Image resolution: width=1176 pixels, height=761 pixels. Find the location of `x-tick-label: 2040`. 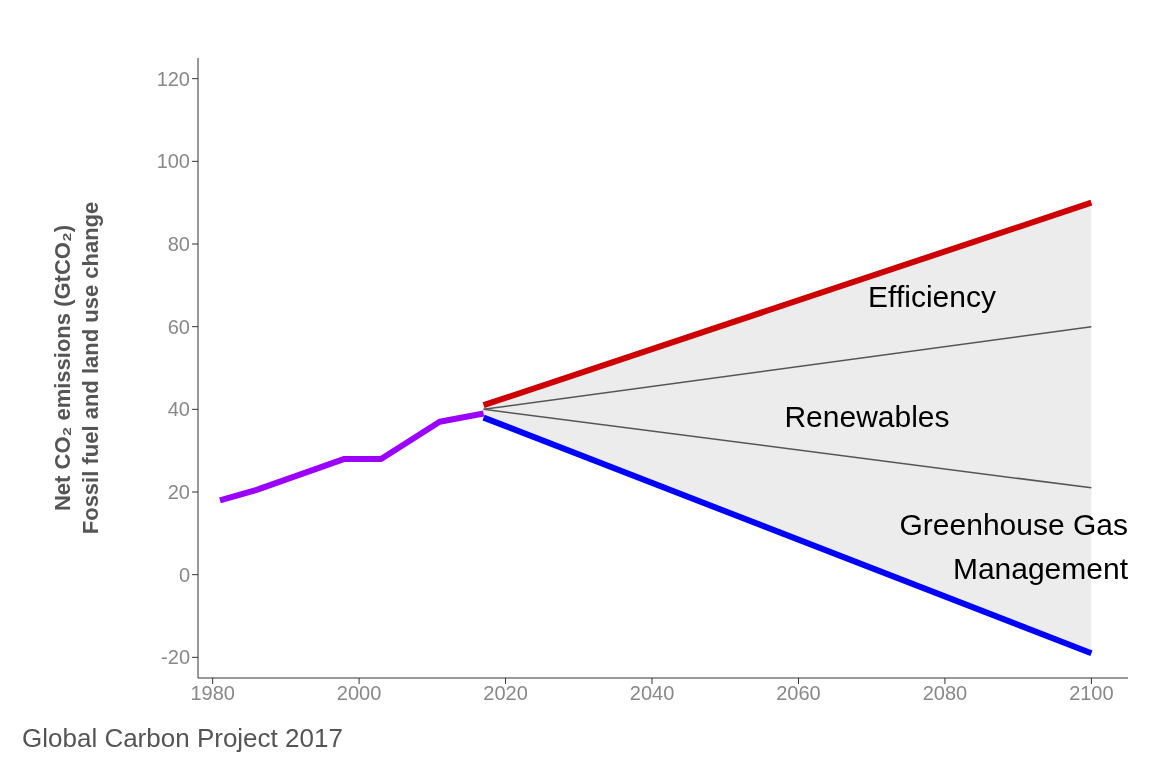

x-tick-label: 2040 is located at coordinates (652, 693).